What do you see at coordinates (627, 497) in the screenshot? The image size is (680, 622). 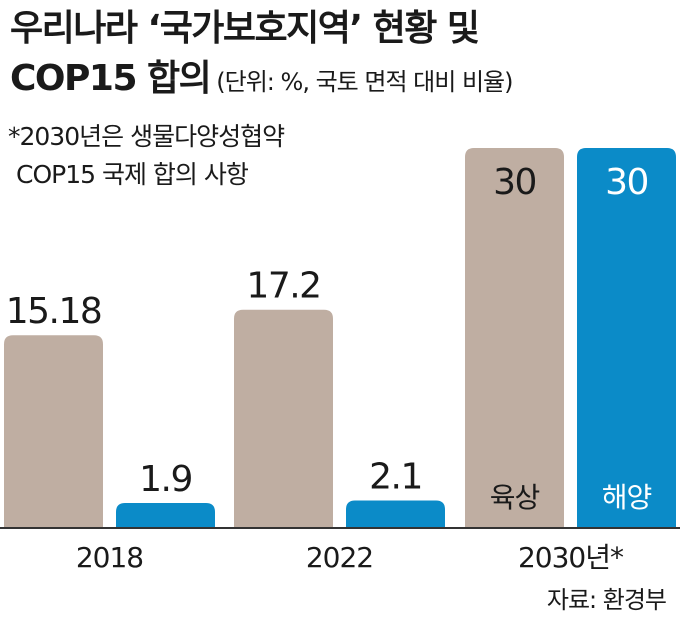 I see `series-label-해양: 해양` at bounding box center [627, 497].